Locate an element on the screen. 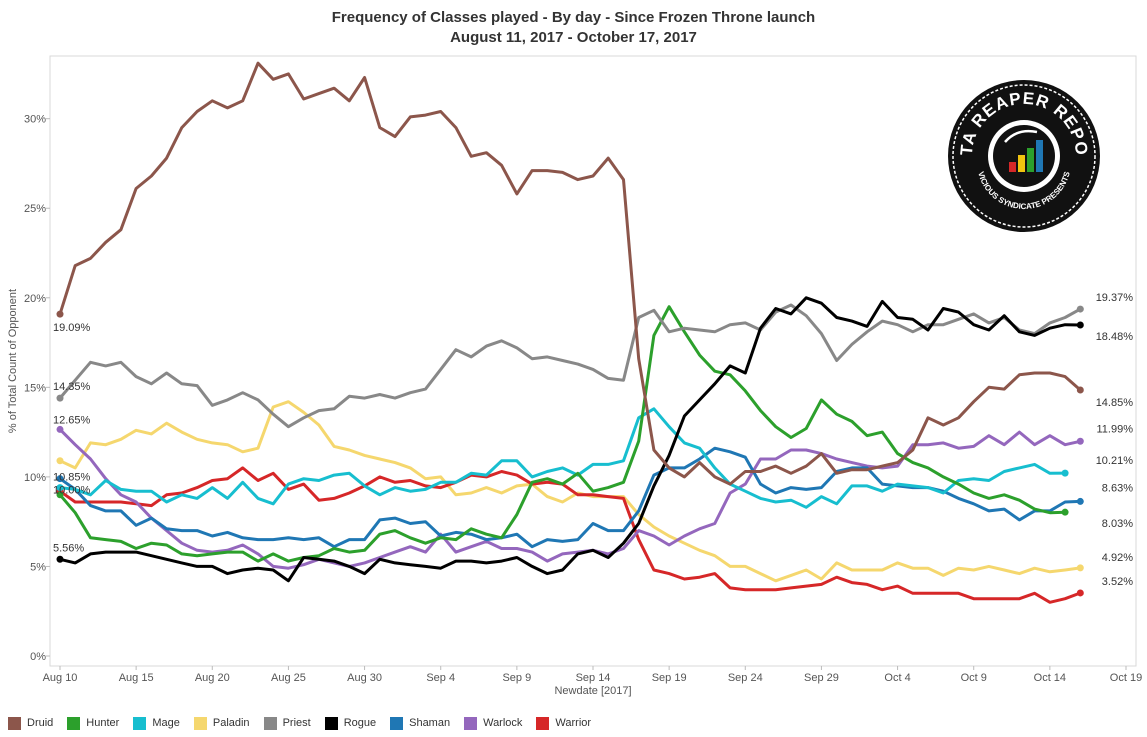 The height and width of the screenshot is (737, 1147). end-label-mage: 10.21% is located at coordinates (1115, 461).